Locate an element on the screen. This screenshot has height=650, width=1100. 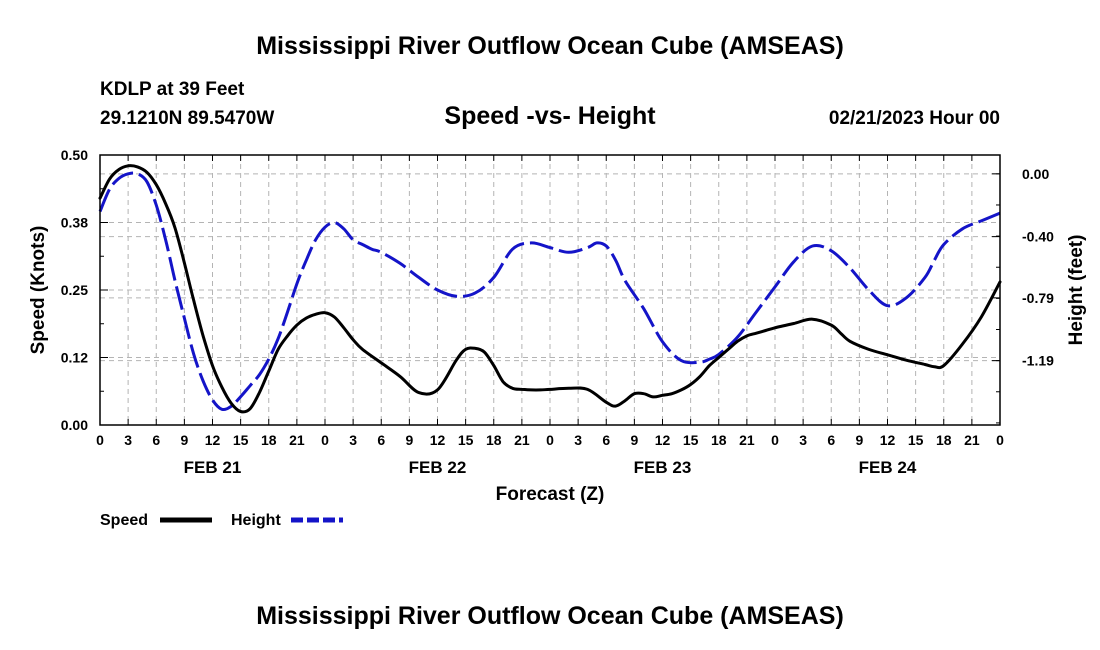
day-label: FEB 23 is located at coordinates (663, 467).